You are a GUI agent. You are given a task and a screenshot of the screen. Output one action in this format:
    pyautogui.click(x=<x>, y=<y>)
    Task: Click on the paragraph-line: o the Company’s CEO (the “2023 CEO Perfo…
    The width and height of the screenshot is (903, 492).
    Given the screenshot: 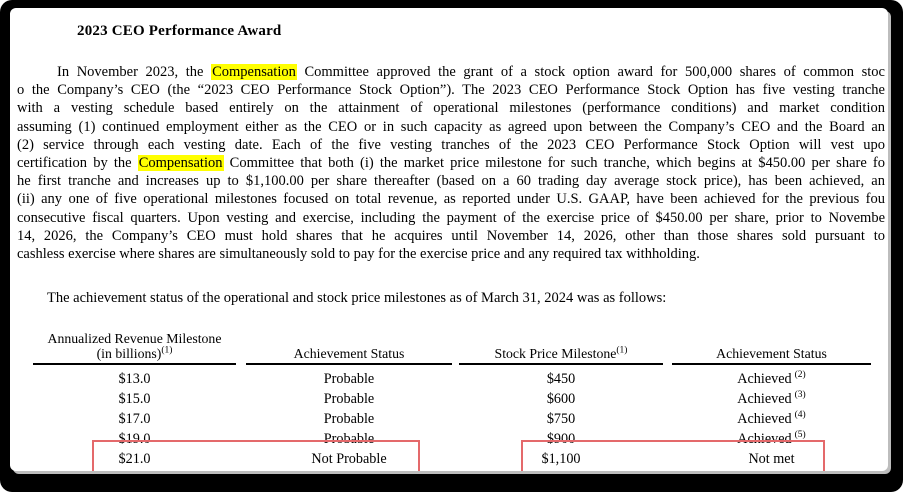 What is the action you would take?
    pyautogui.click(x=451, y=90)
    